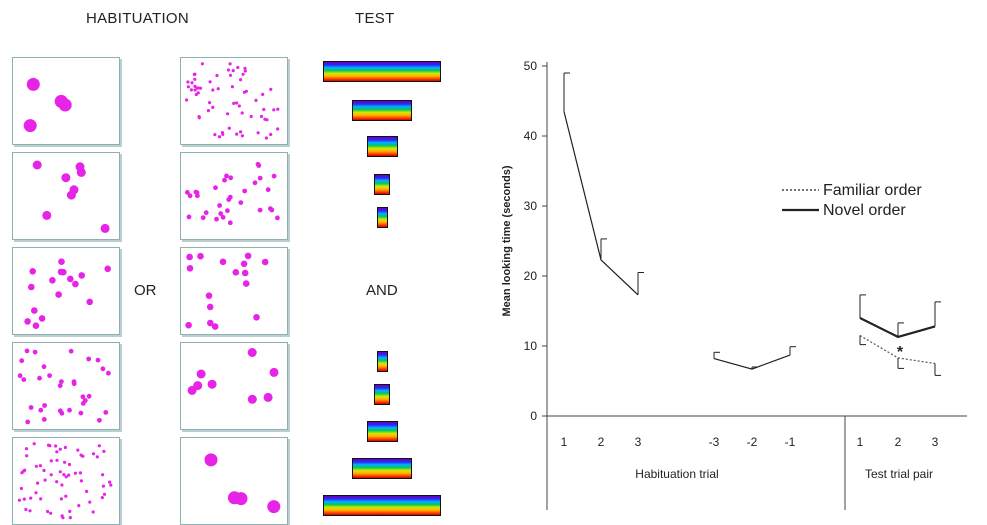 This screenshot has height=525, width=987. Describe the element at coordinates (638, 442) in the screenshot. I see `x-tick-label: 3` at that location.